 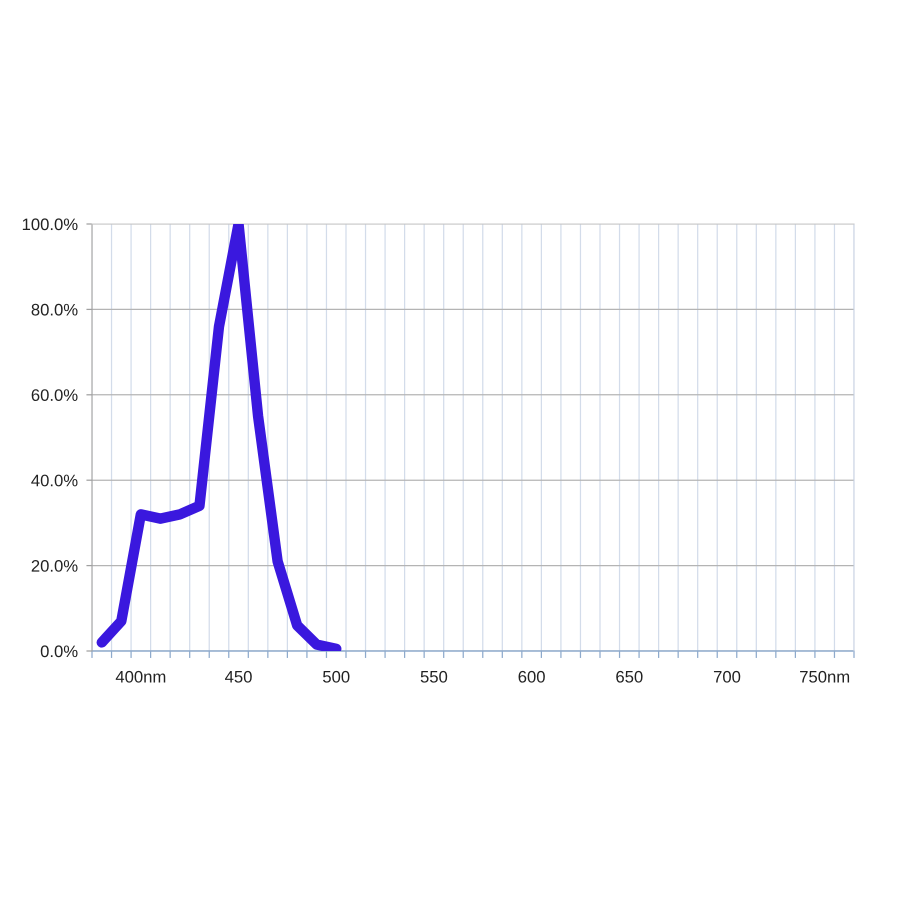 What do you see at coordinates (531, 676) in the screenshot?
I see `x-tick-label: 600` at bounding box center [531, 676].